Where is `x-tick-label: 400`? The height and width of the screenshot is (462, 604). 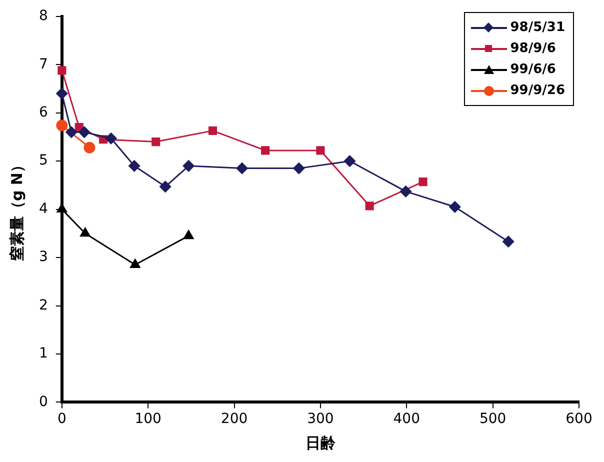 x-tick-label: 400 is located at coordinates (406, 419).